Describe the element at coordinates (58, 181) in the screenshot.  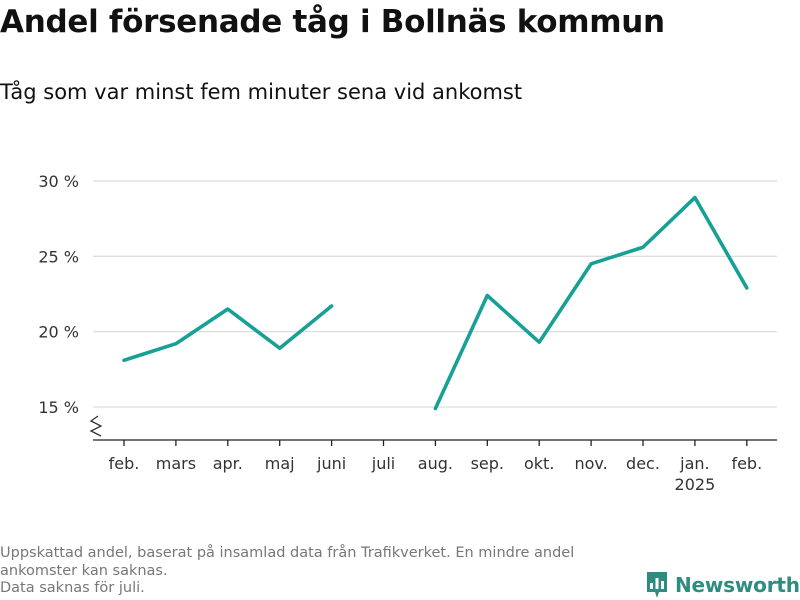
I see `y-tick-label: 30 %` at that location.